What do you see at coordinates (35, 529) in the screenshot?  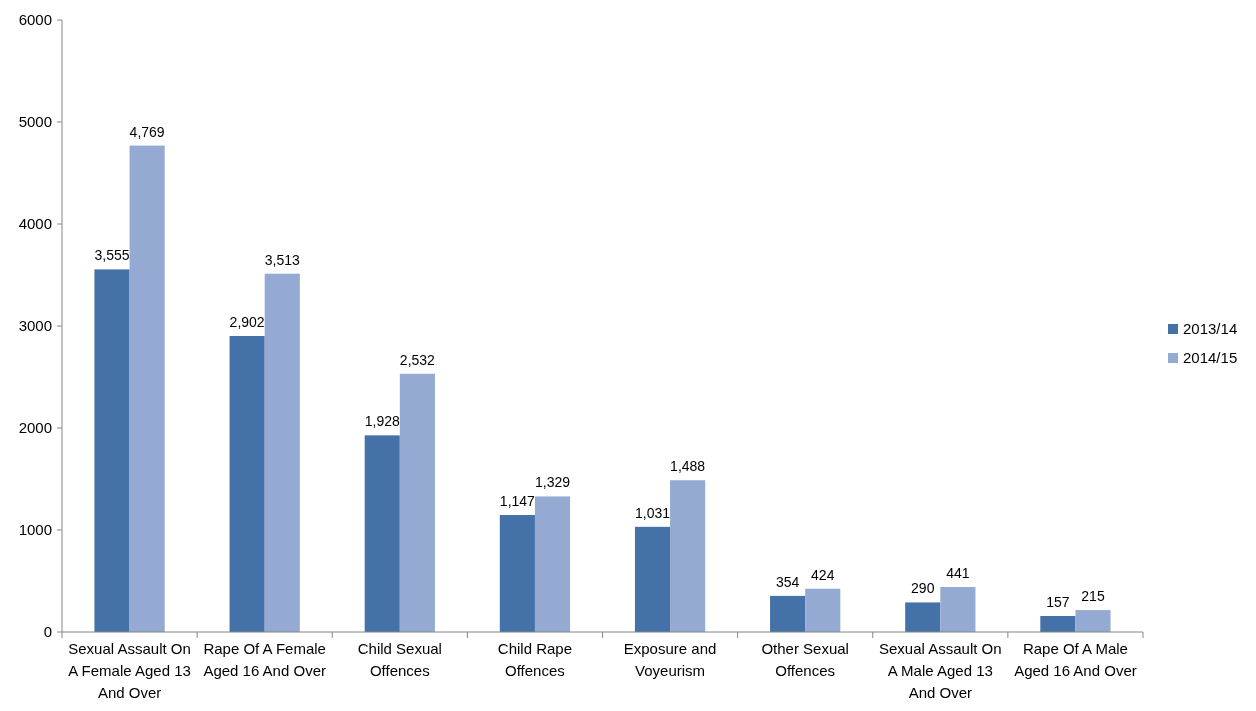 I see `y-tick-label: 1000` at bounding box center [35, 529].